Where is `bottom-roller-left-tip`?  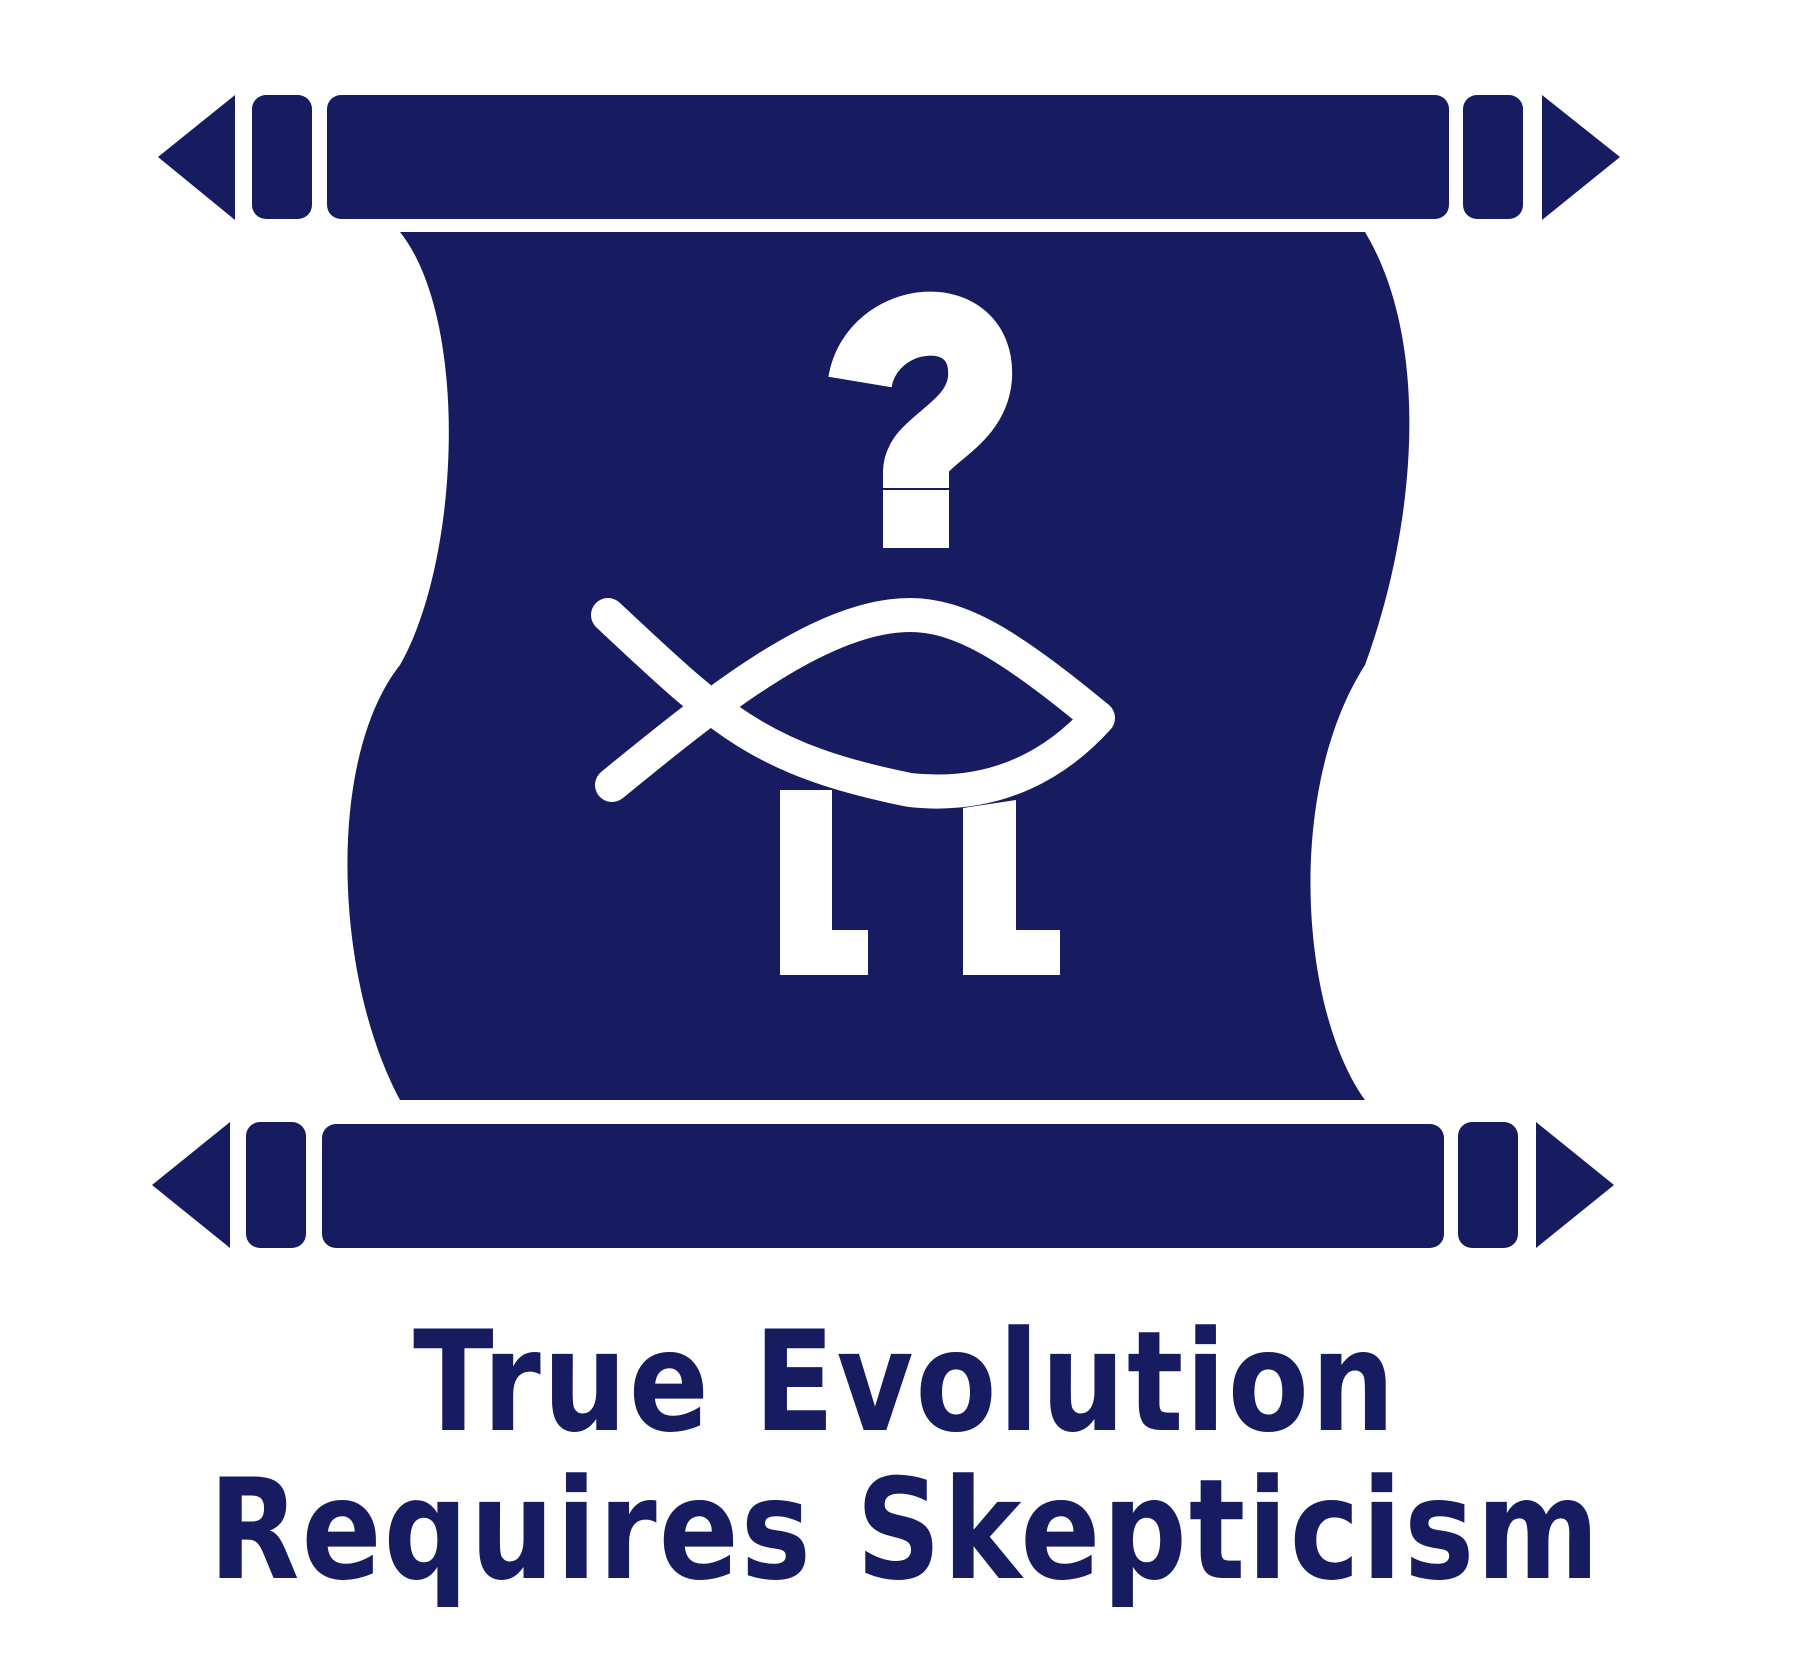
bottom-roller-left-tip is located at coordinates (191, 1185).